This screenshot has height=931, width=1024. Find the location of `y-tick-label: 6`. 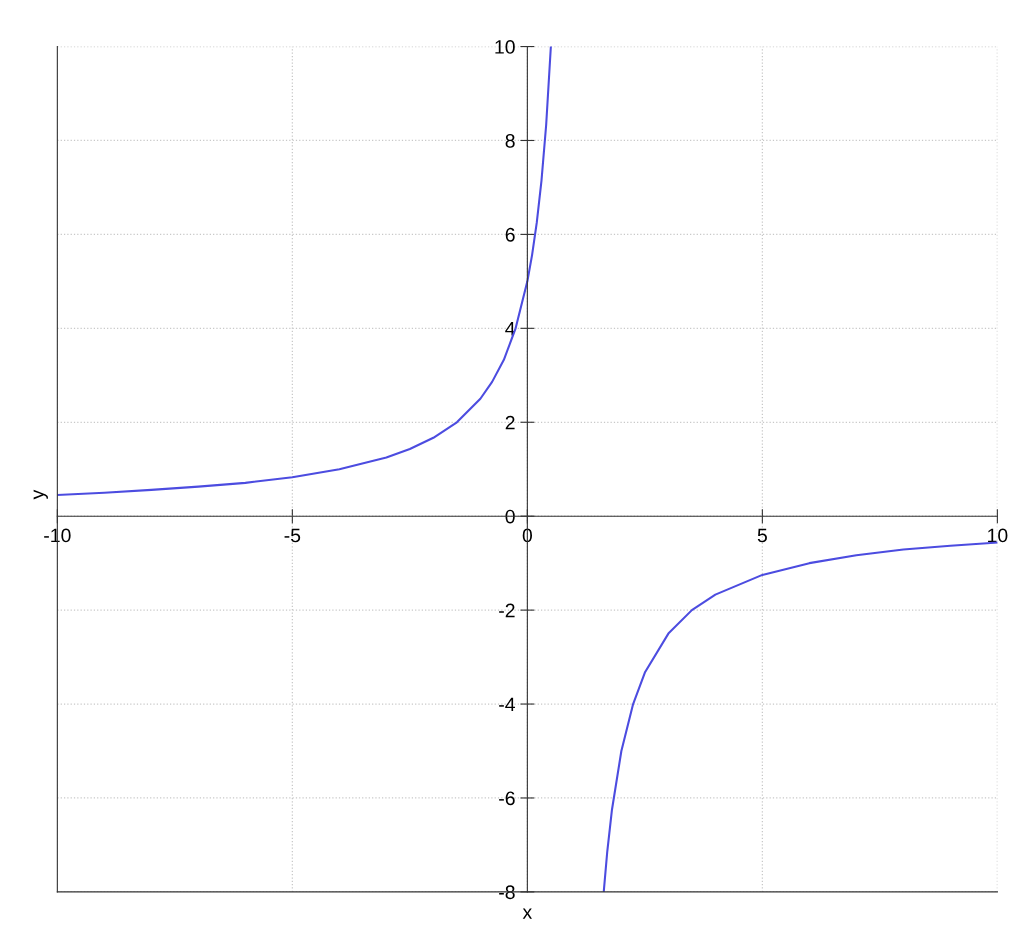

y-tick-label: 6 is located at coordinates (510, 234).